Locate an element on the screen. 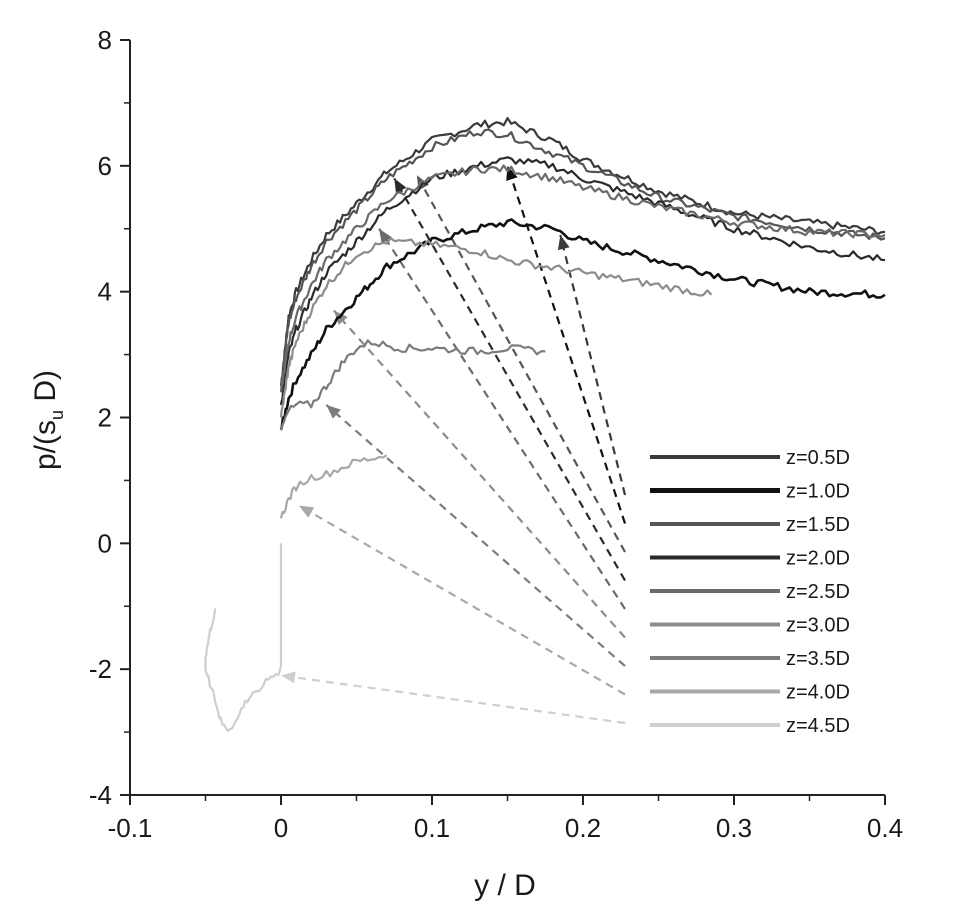 This screenshot has height=915, width=960. legend-label: z=0.5D is located at coordinates (818, 458).